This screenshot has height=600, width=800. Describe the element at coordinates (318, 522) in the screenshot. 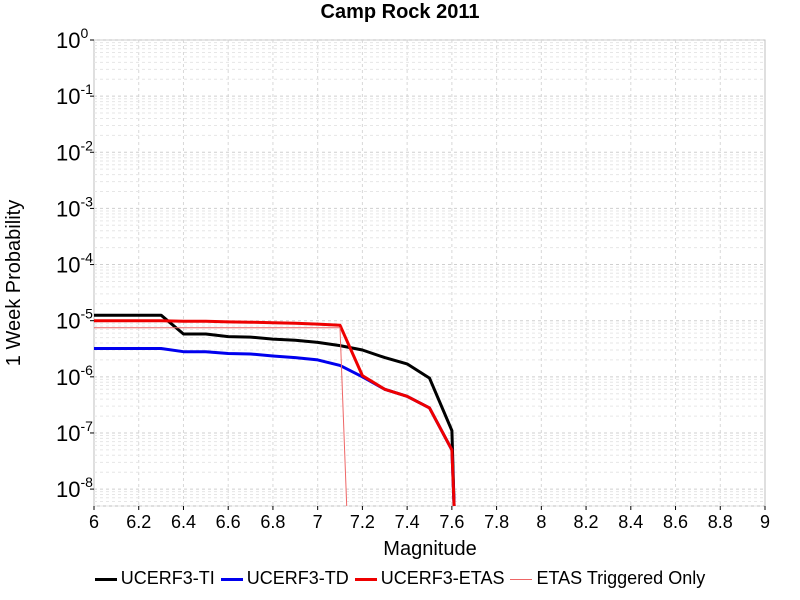

I see `x-tick-label: 7` at that location.